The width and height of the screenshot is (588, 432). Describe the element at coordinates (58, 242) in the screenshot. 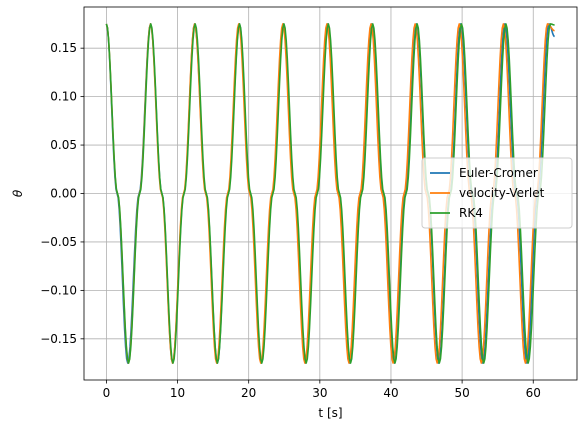

I see `y-tick-label: −0.05` at that location.